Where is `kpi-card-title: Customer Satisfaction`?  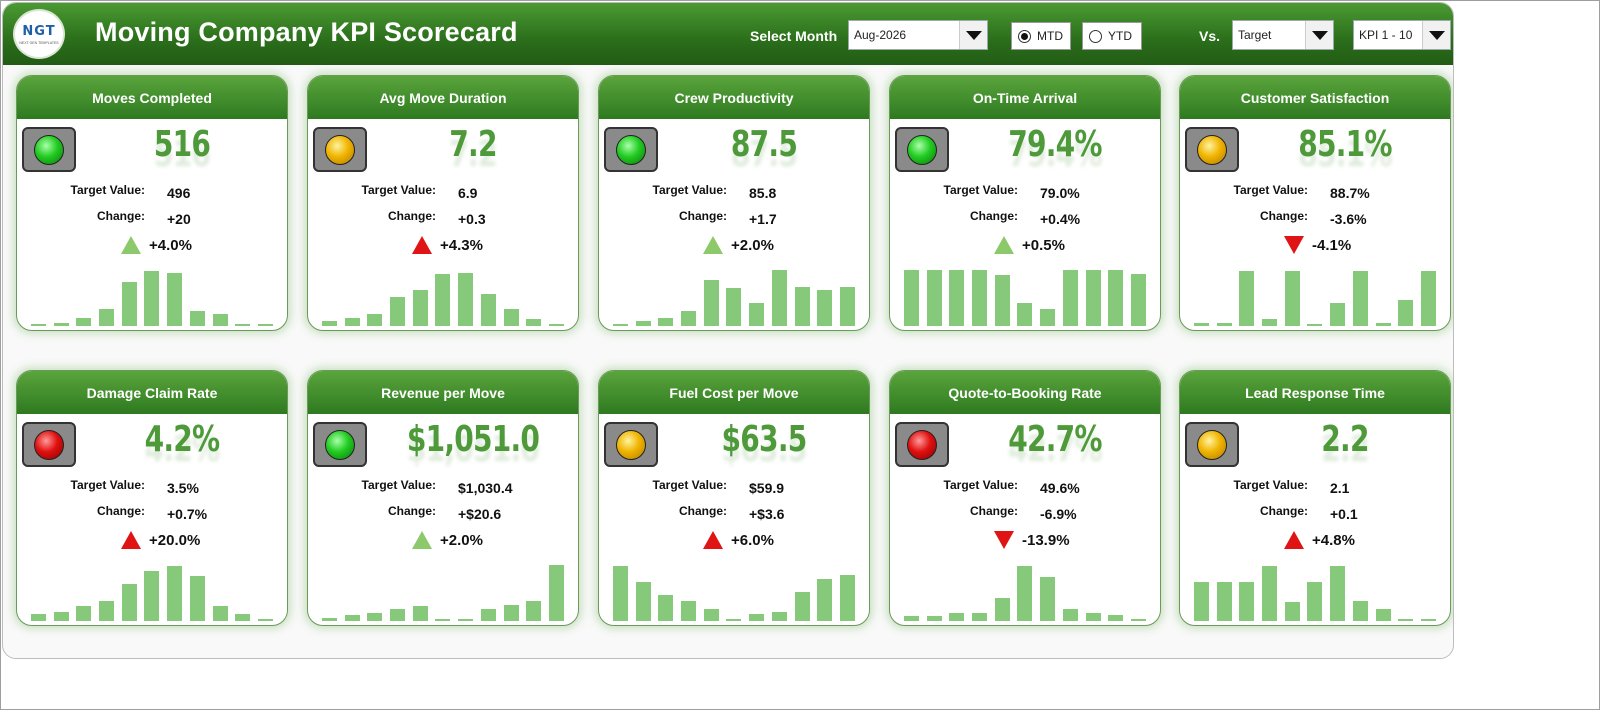 kpi-card-title: Customer Satisfaction is located at coordinates (1315, 97).